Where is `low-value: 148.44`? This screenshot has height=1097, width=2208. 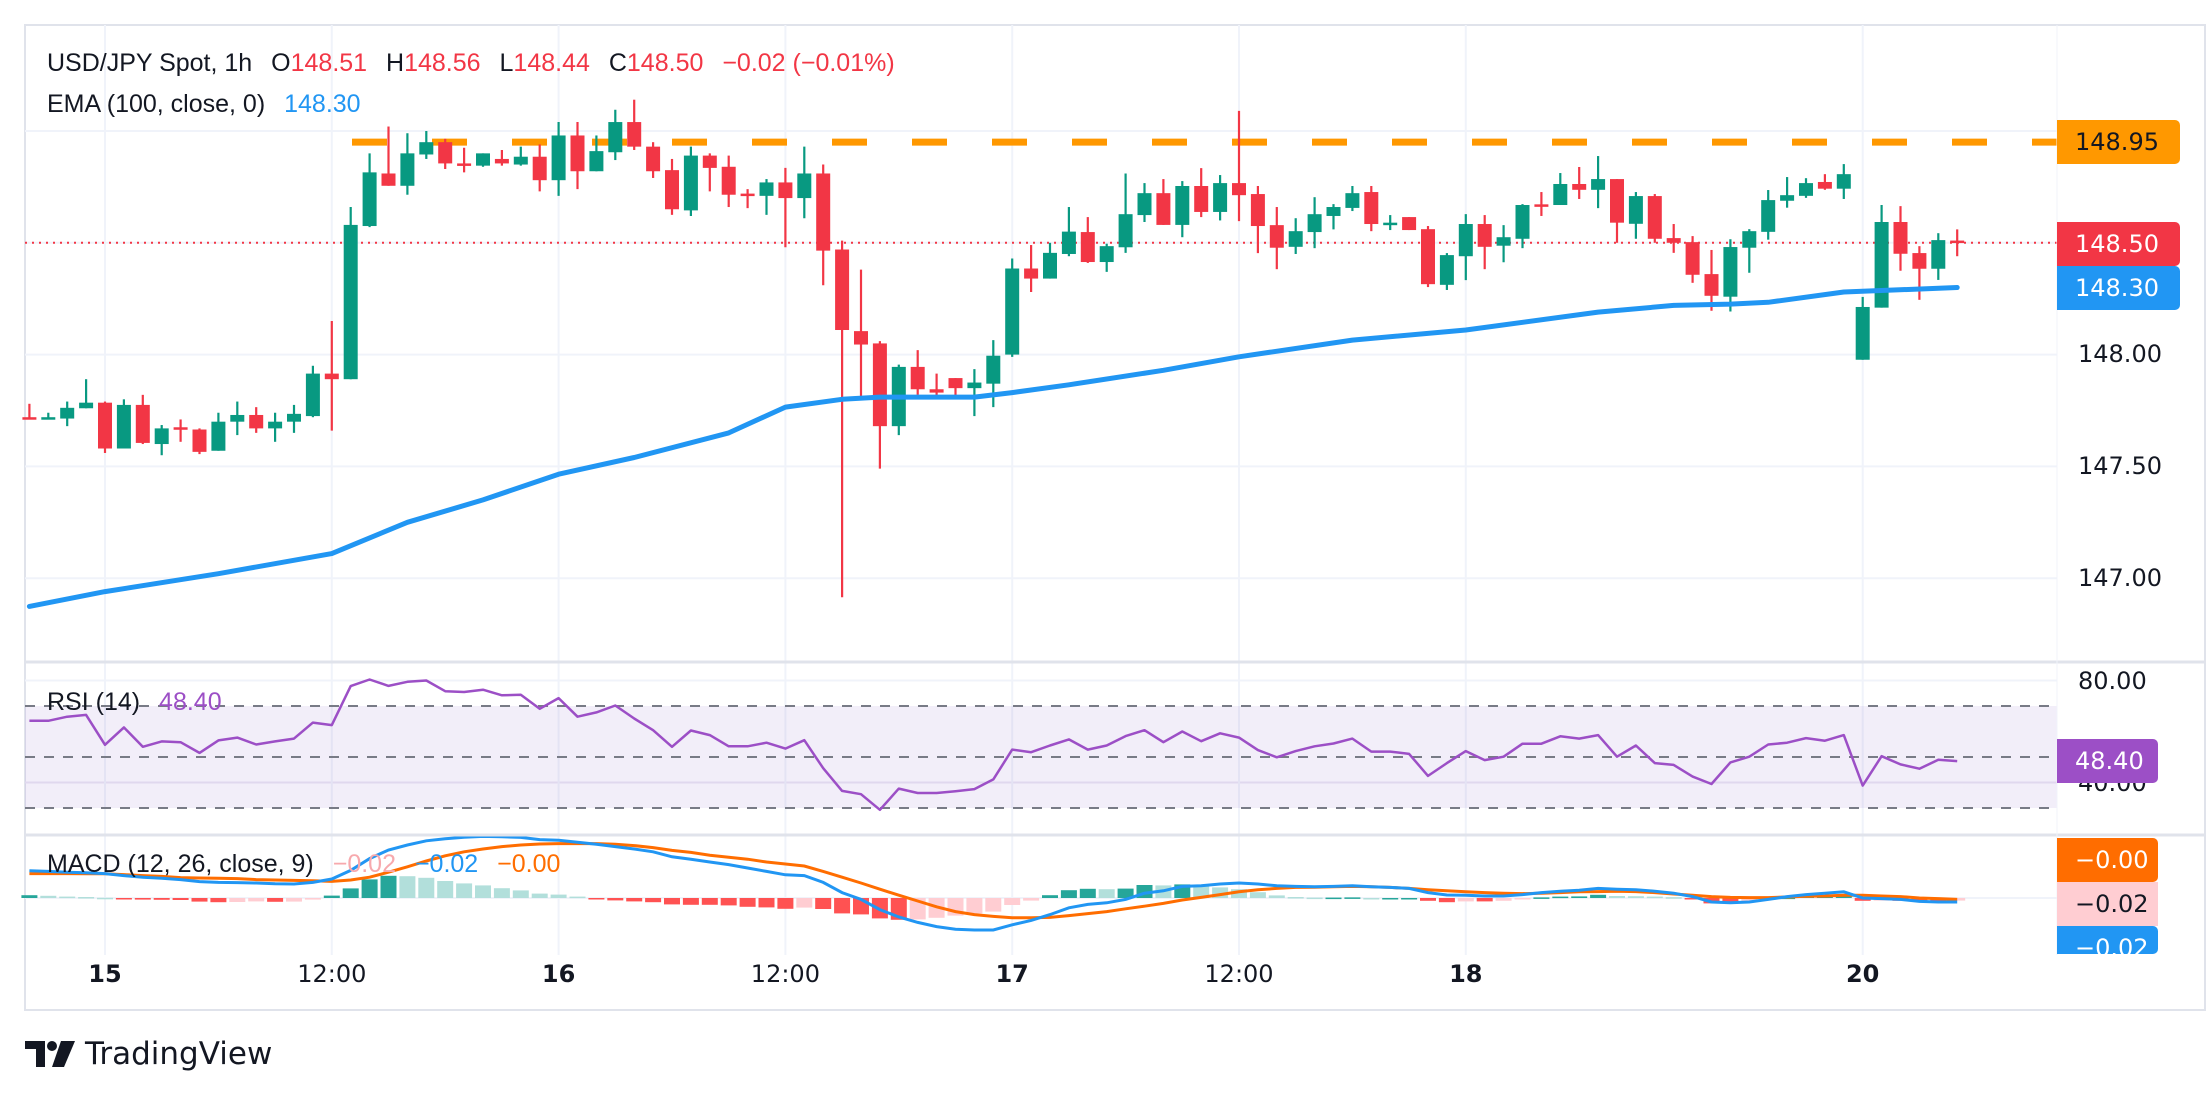
low-value: 148.44 is located at coordinates (551, 63).